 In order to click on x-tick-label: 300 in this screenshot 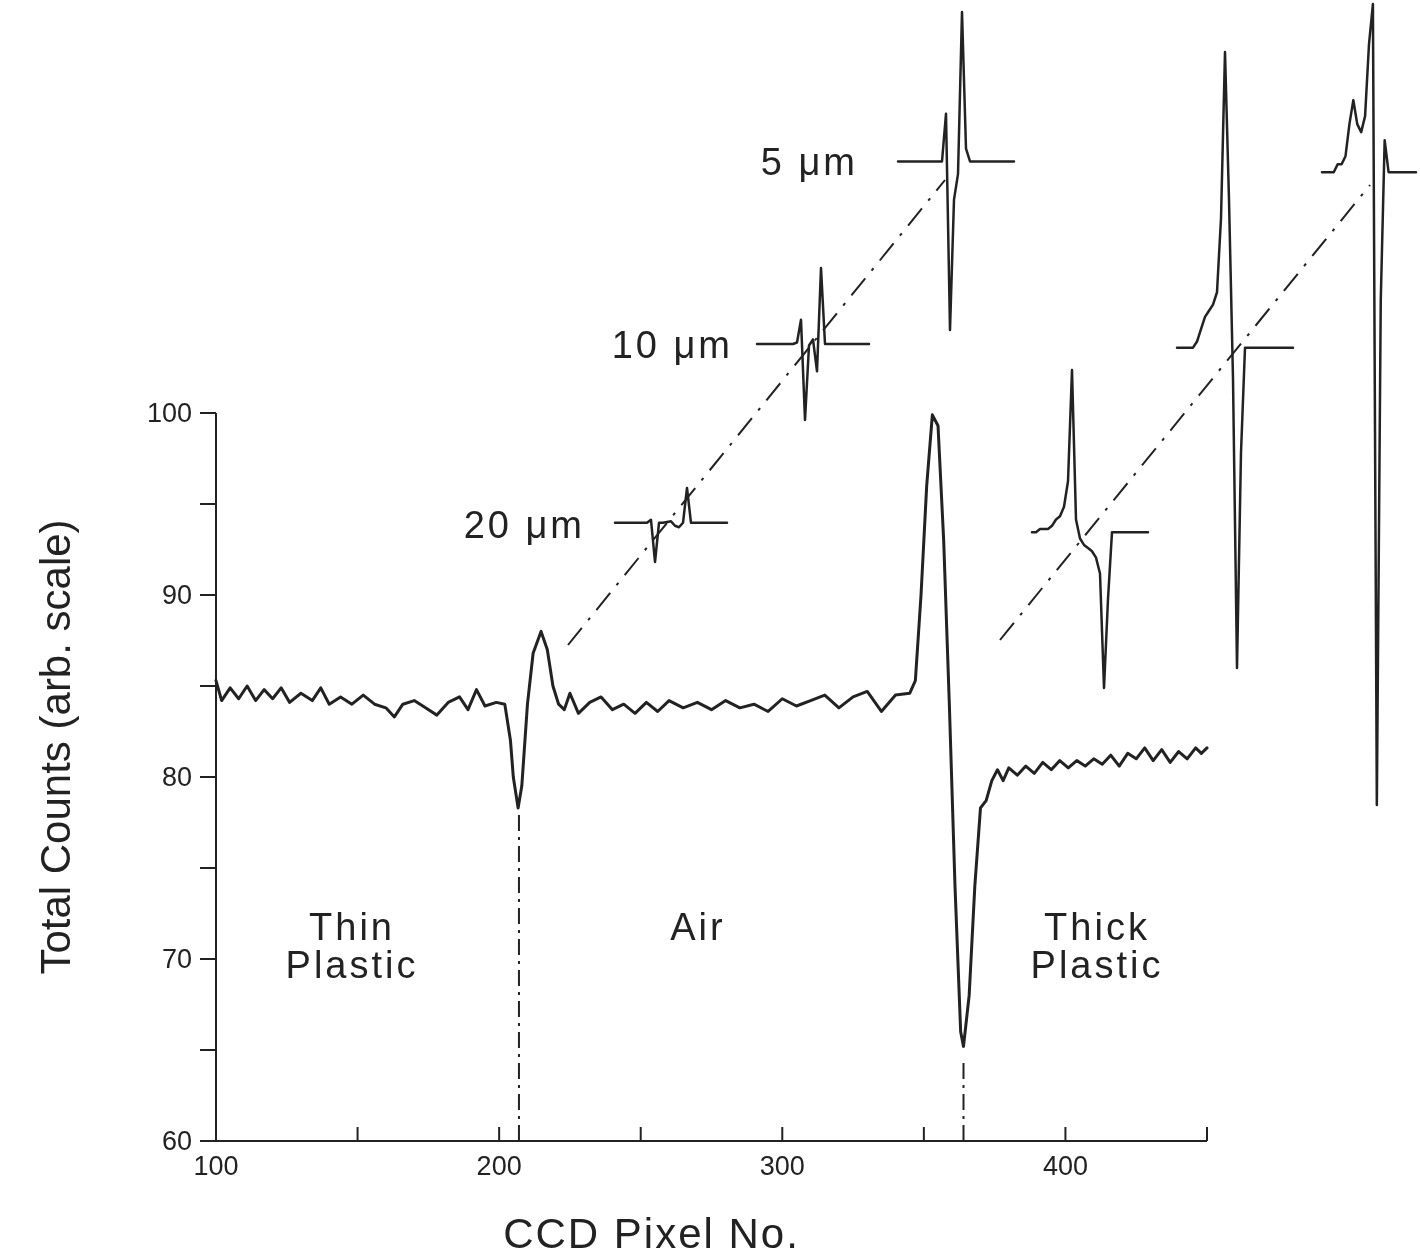, I will do `click(782, 1166)`.